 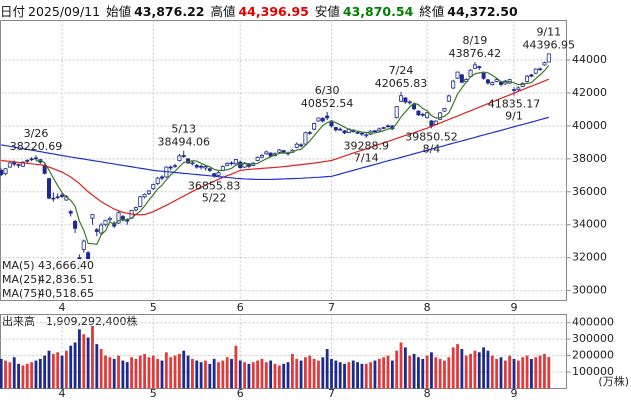 I want to click on header-item: 高値 44,396.95, so click(x=259, y=10).